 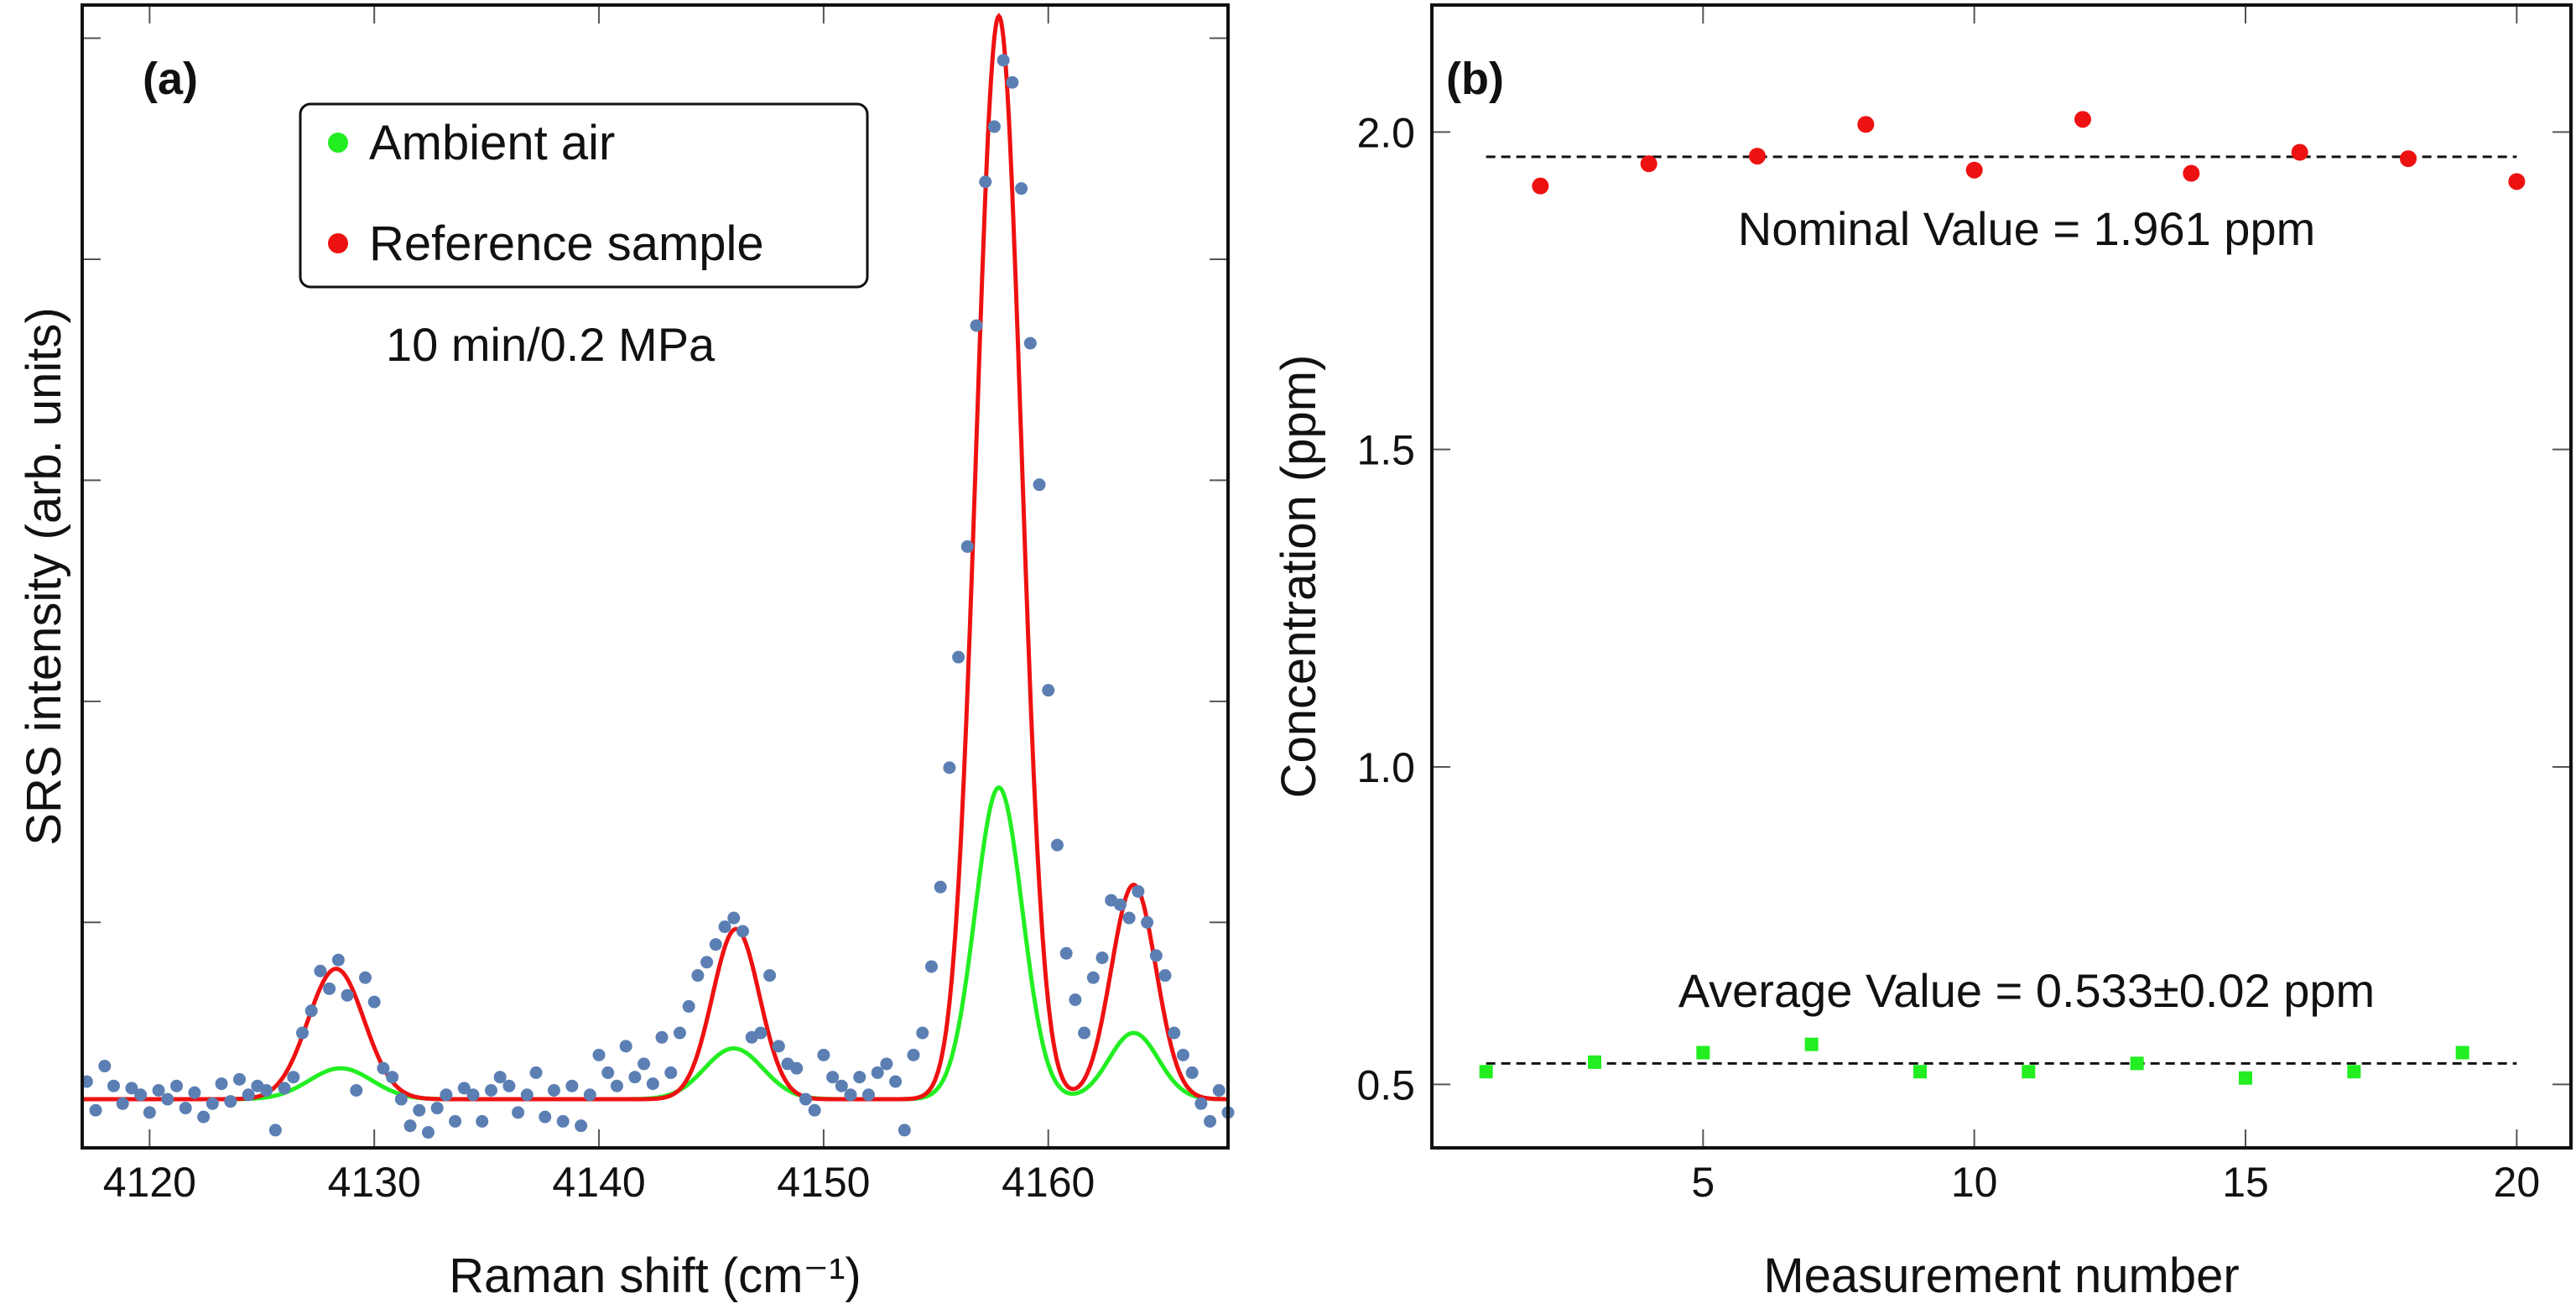 What do you see at coordinates (170, 79) in the screenshot?
I see `panel-a-label: (a)` at bounding box center [170, 79].